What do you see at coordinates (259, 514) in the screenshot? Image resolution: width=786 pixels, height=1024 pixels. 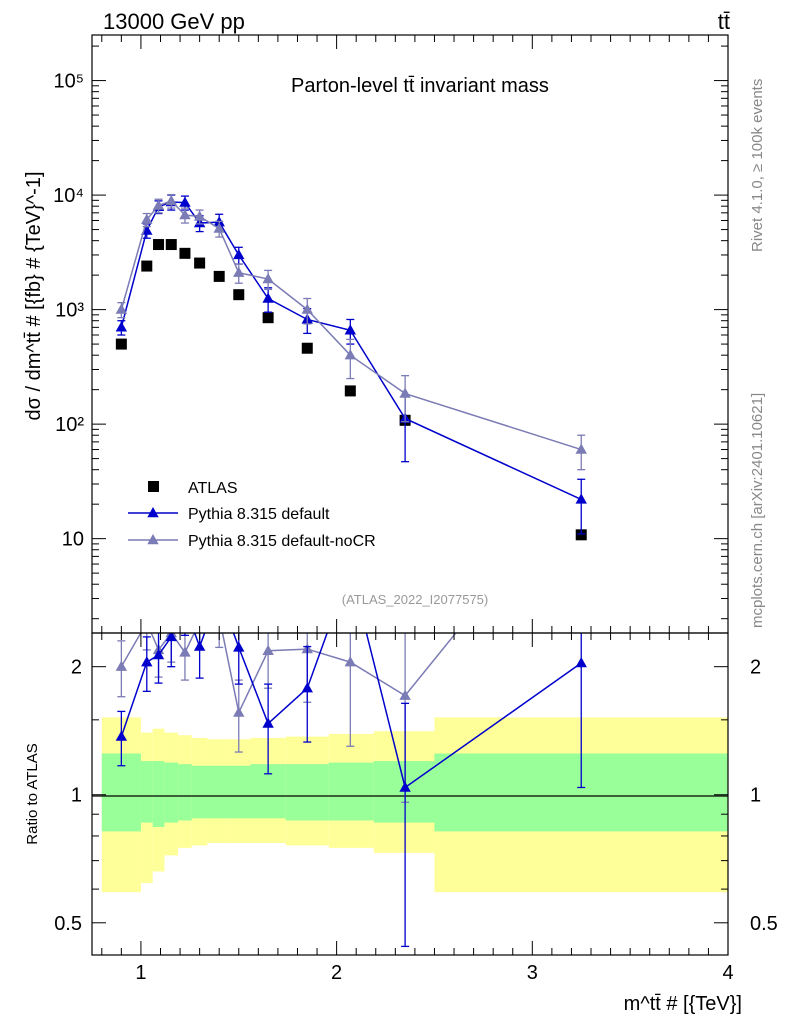 I see `legend-label: Pythia 8.315 default` at bounding box center [259, 514].